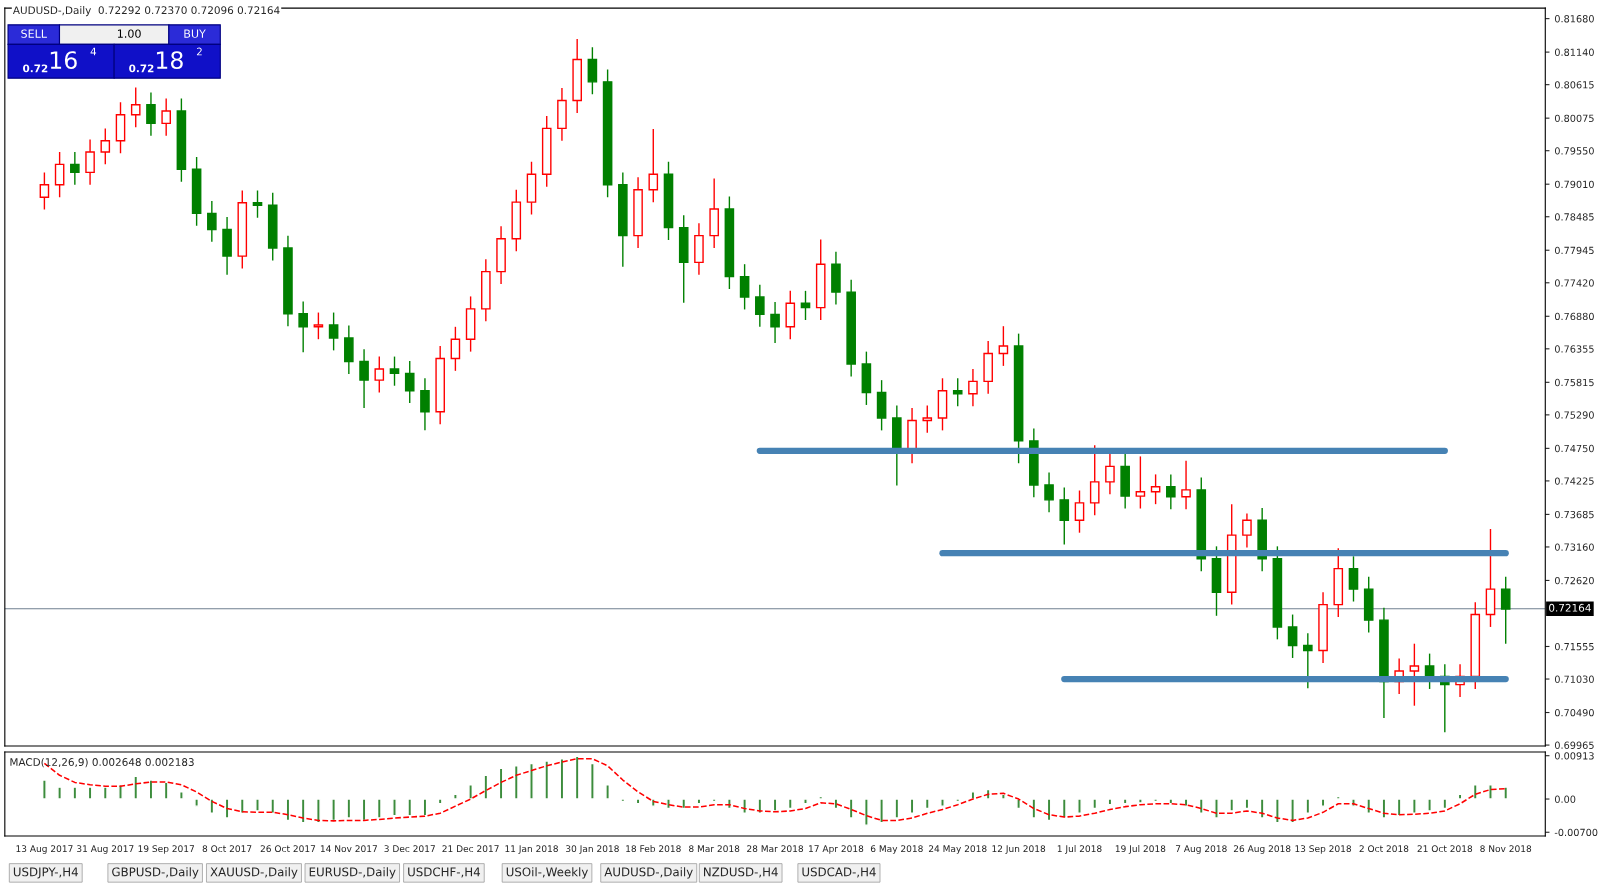  Describe the element at coordinates (1574, 756) in the screenshot. I see `y-tick-label: 0.00913` at that location.